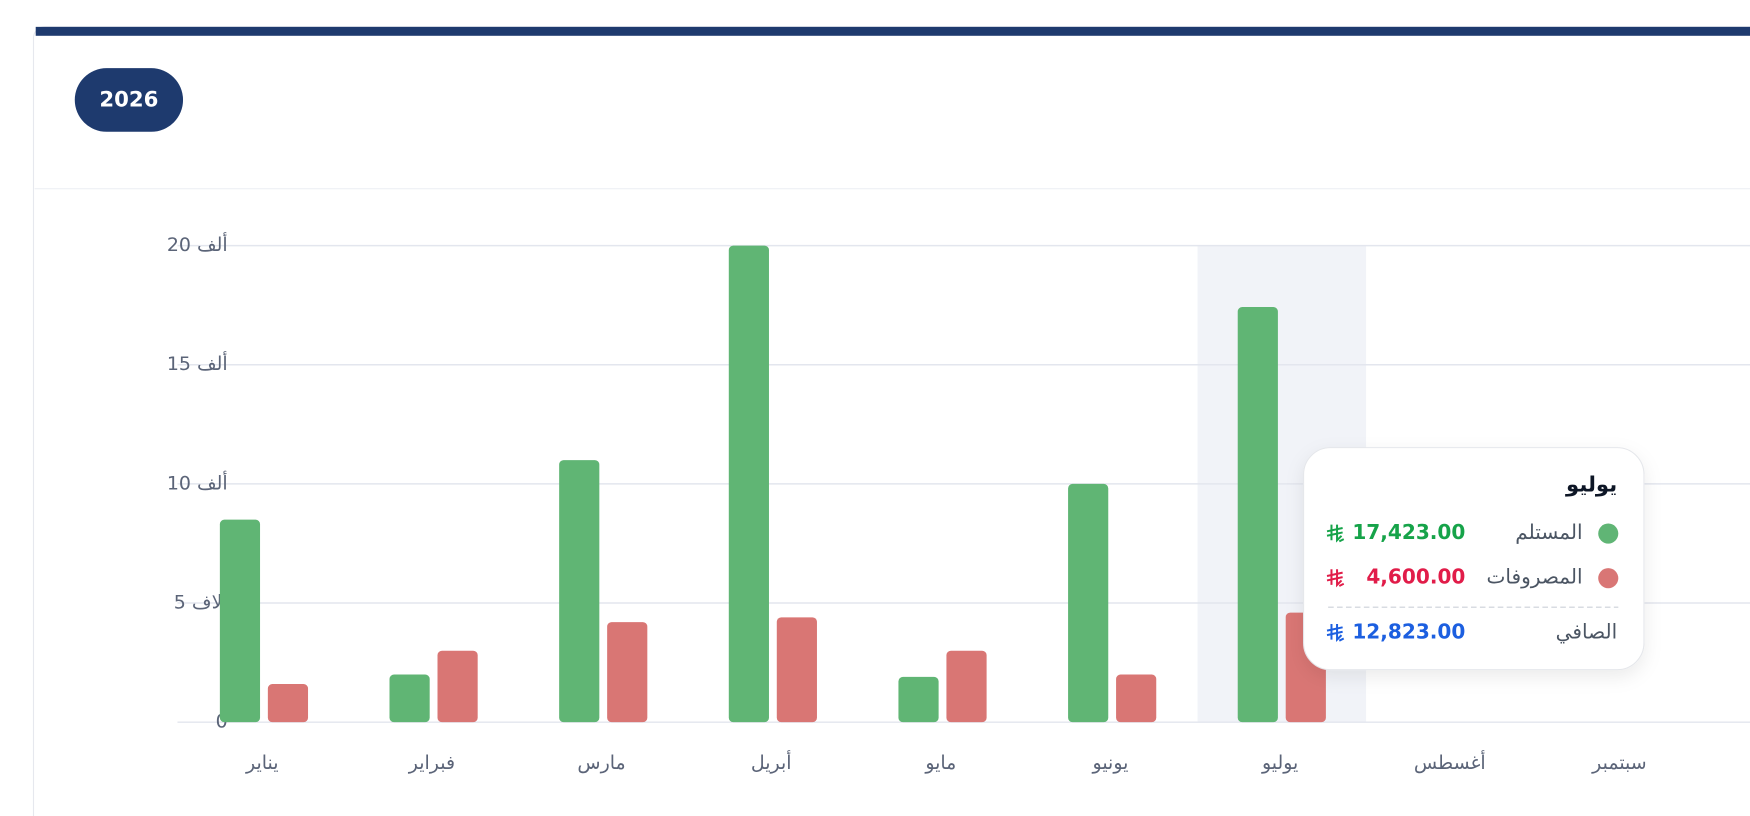  I want to click on year-button-label: 2026, so click(128, 99).